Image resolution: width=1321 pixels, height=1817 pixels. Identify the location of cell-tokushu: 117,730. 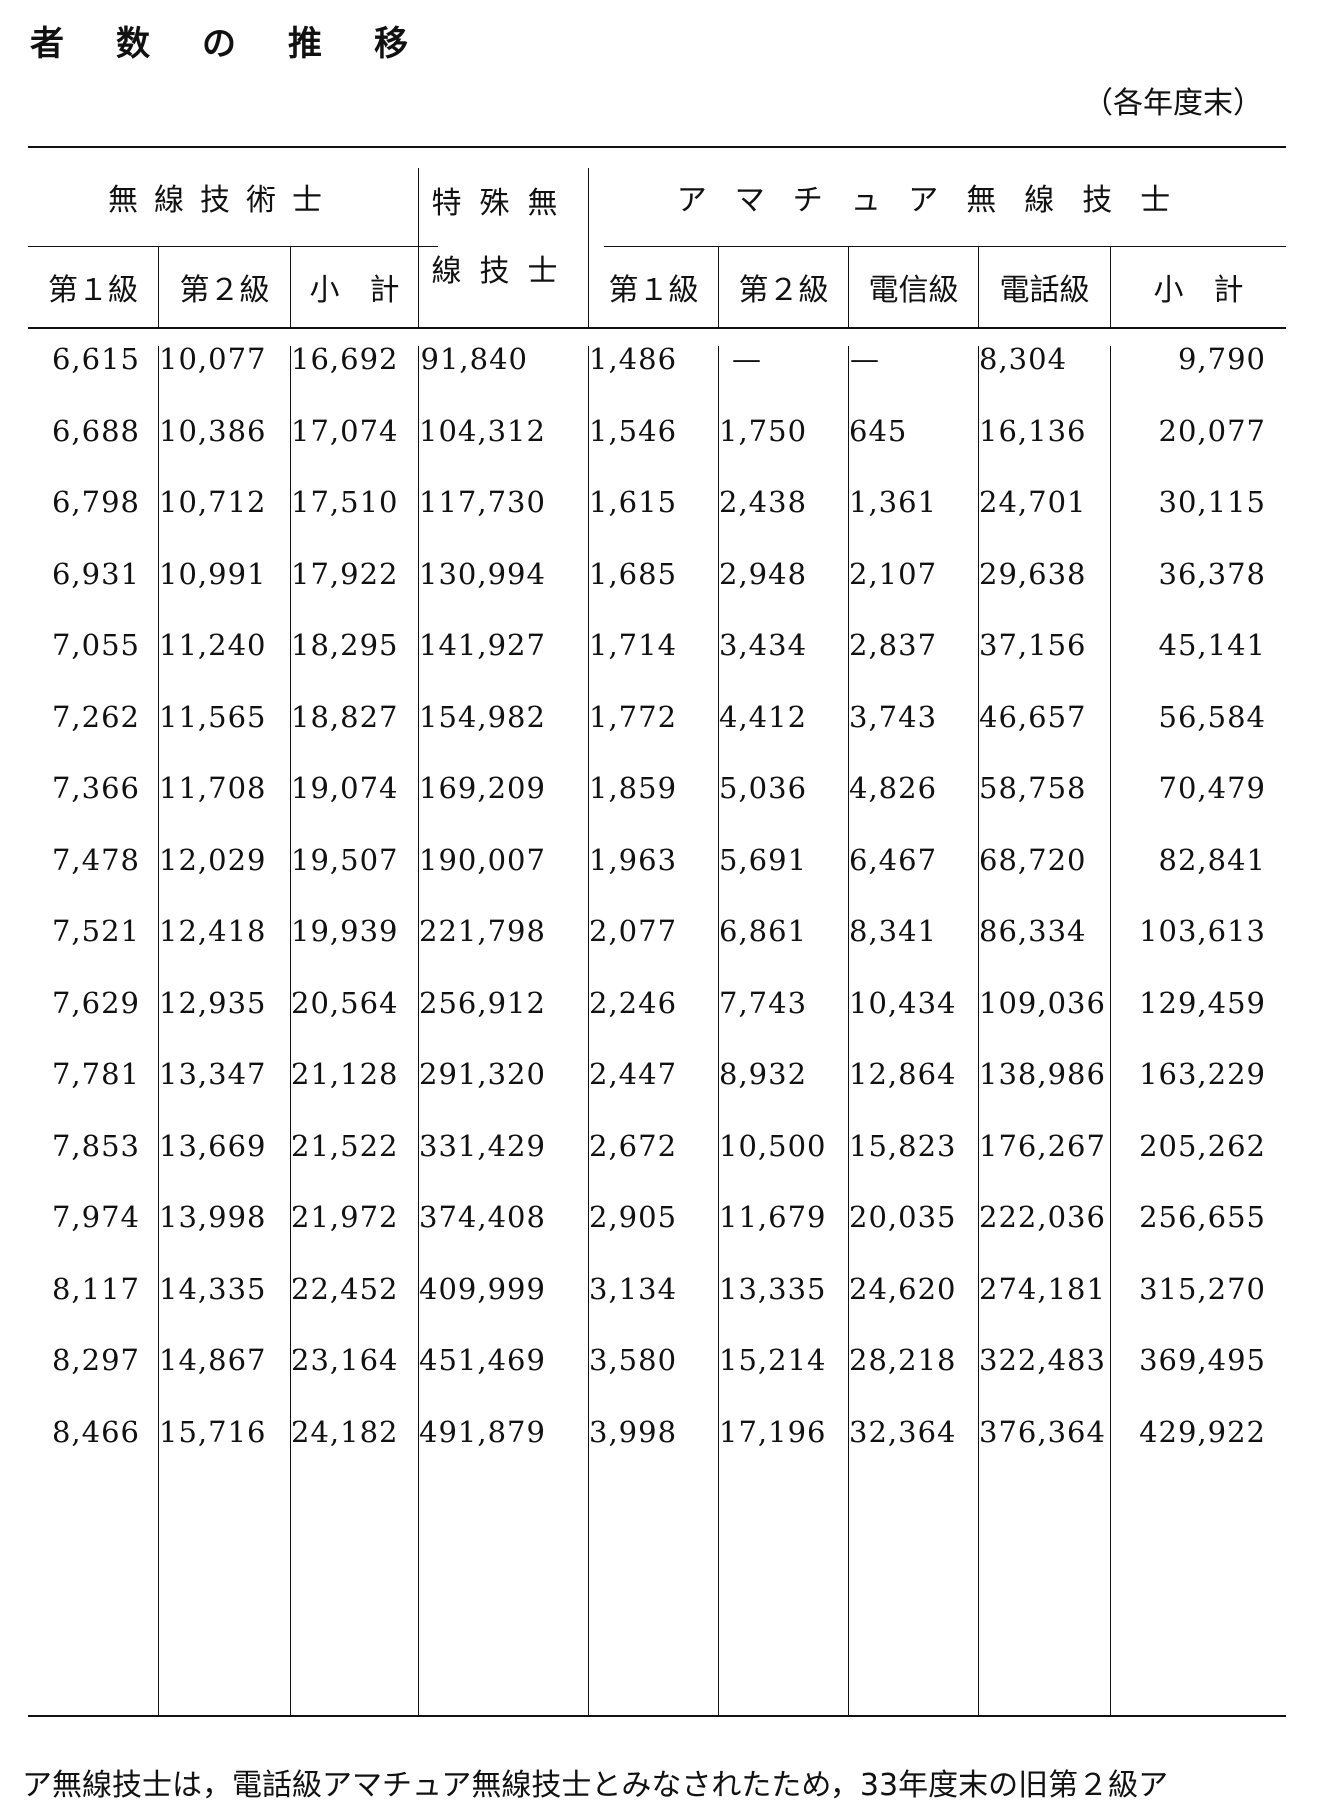
(482, 502).